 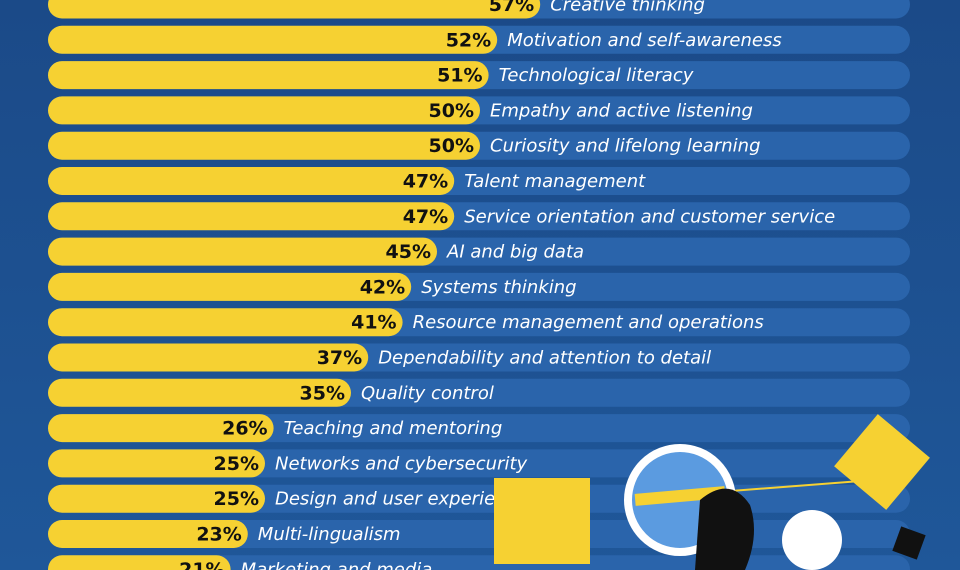 I want to click on category-label: Curiosity and lifelong learning, so click(x=625, y=146).